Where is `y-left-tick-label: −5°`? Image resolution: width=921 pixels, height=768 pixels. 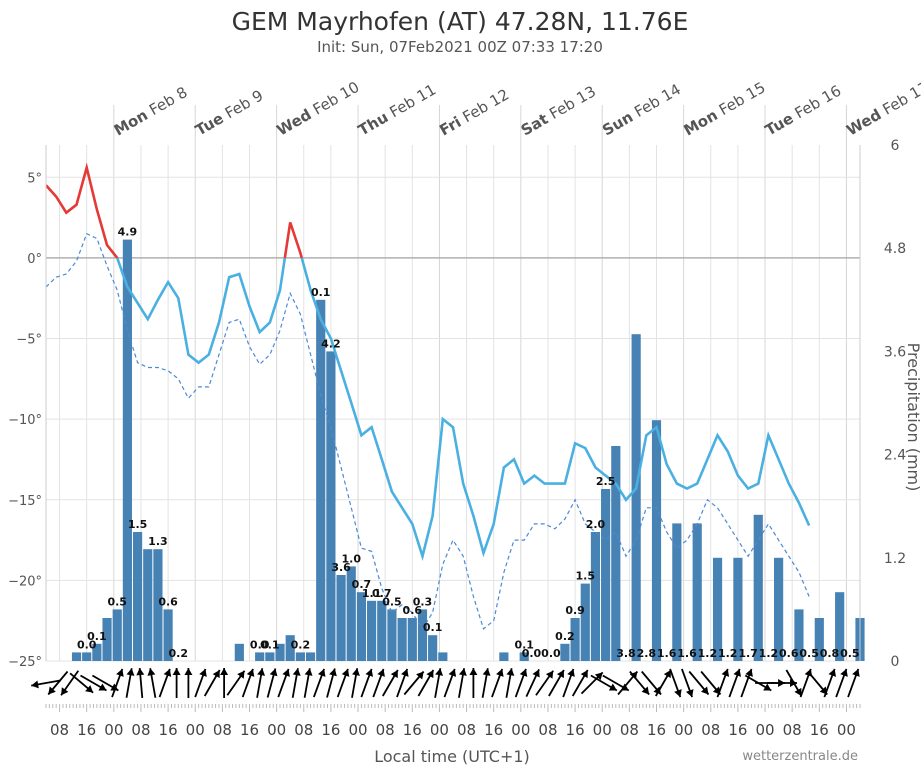 y-left-tick-label: −5° is located at coordinates (29, 340).